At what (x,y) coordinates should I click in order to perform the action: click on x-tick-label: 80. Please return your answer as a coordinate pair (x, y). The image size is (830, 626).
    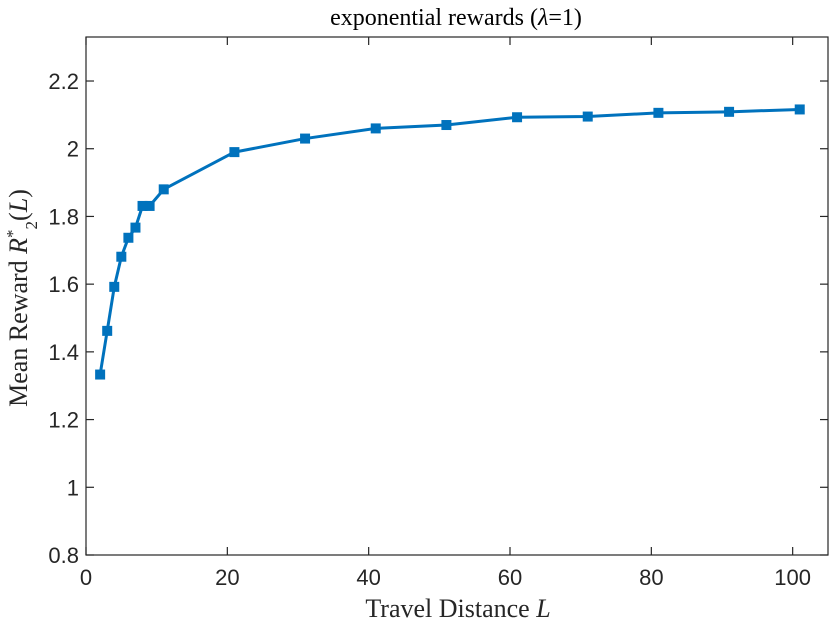
    Looking at the image, I should click on (651, 577).